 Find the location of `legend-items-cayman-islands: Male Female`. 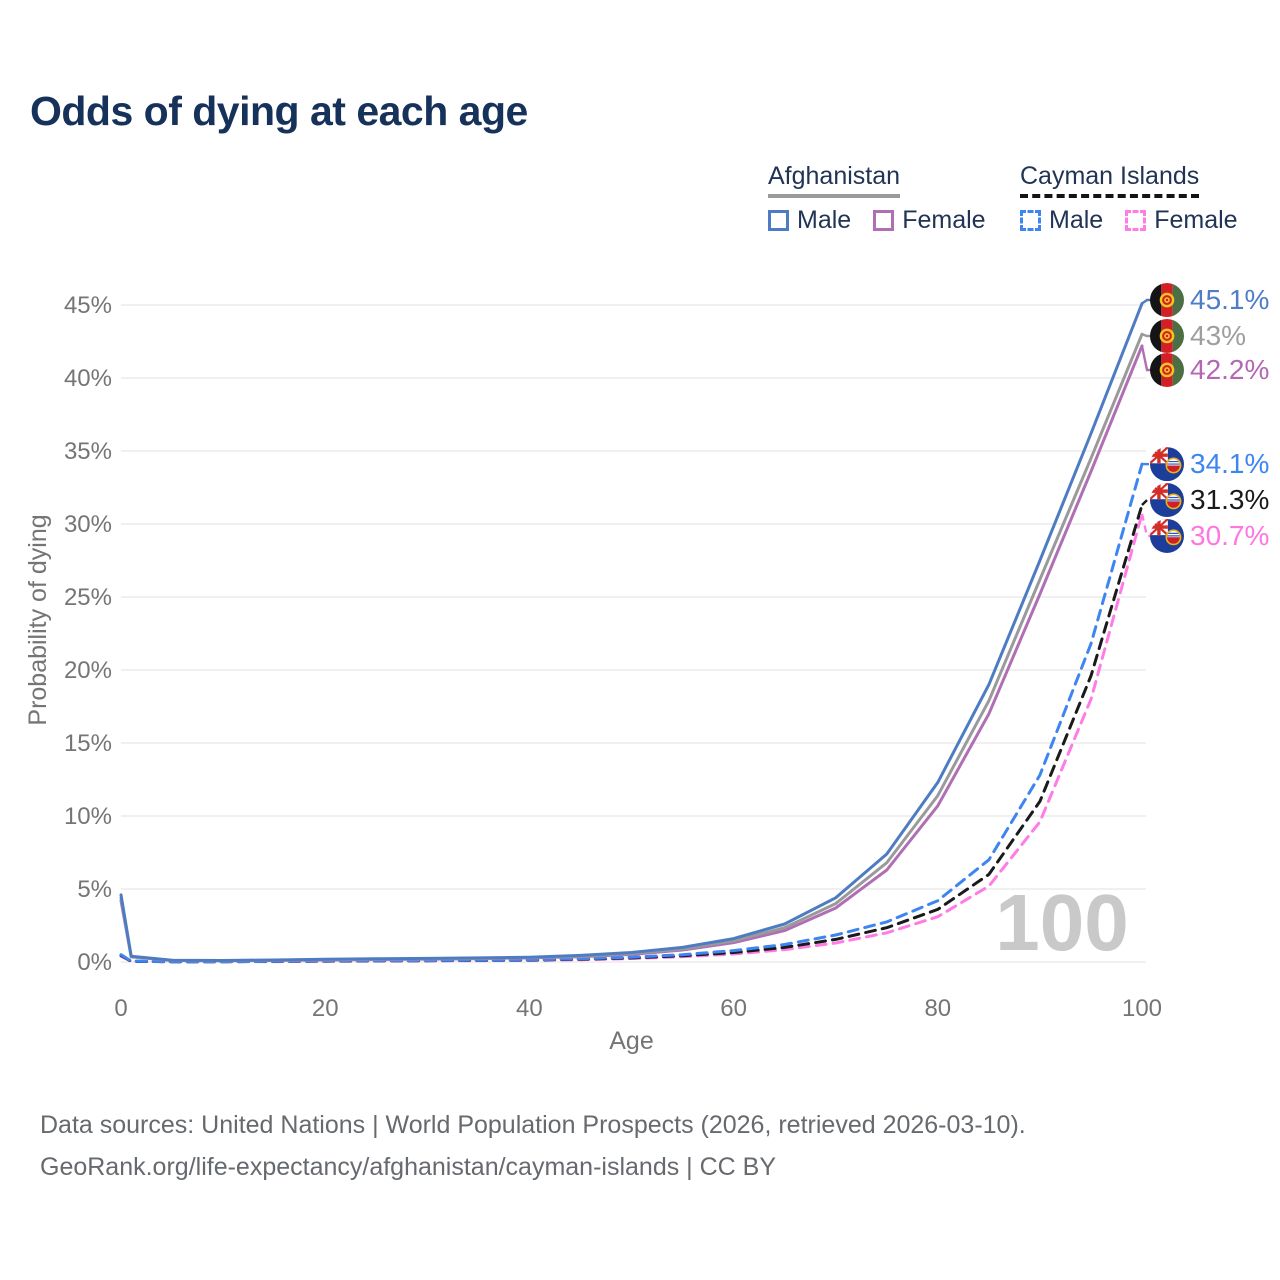

legend-items-cayman-islands: Male Female is located at coordinates (1129, 220).